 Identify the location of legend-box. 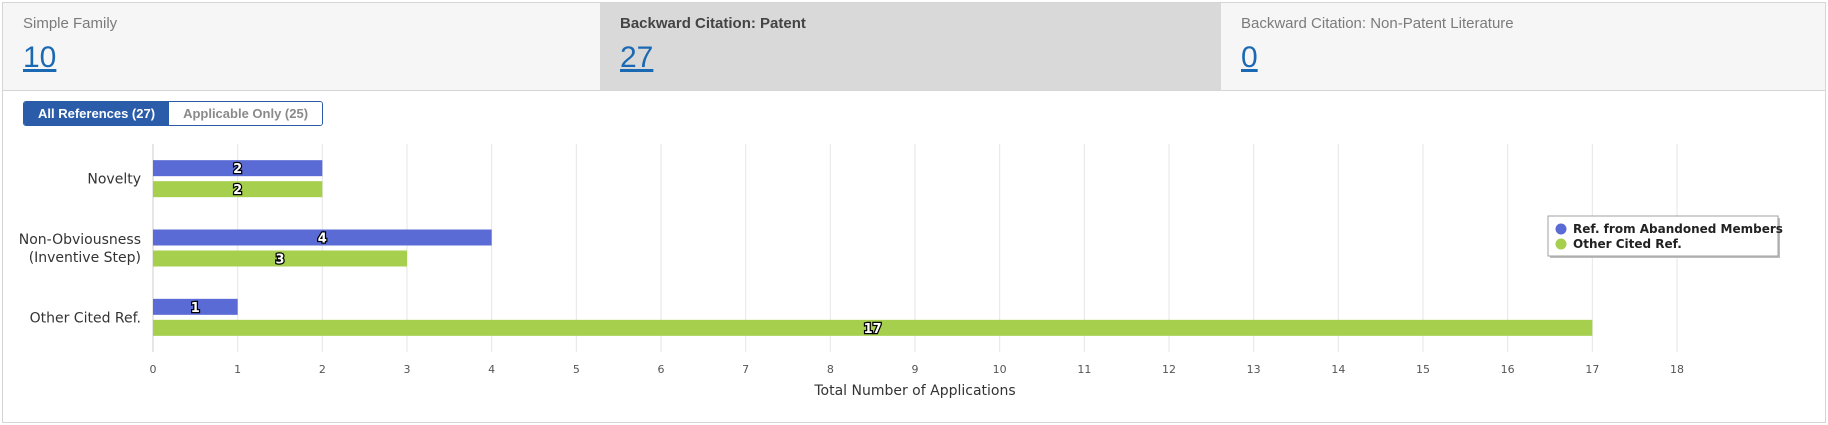
(1663, 236).